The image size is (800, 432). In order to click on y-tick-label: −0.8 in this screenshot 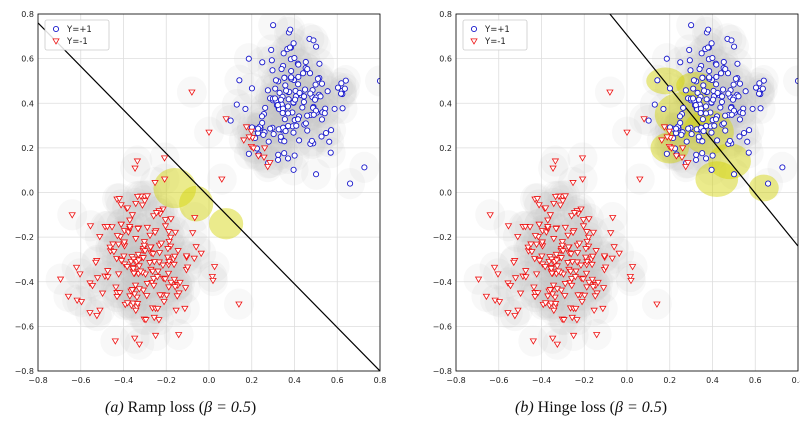, I will do `click(24, 371)`.